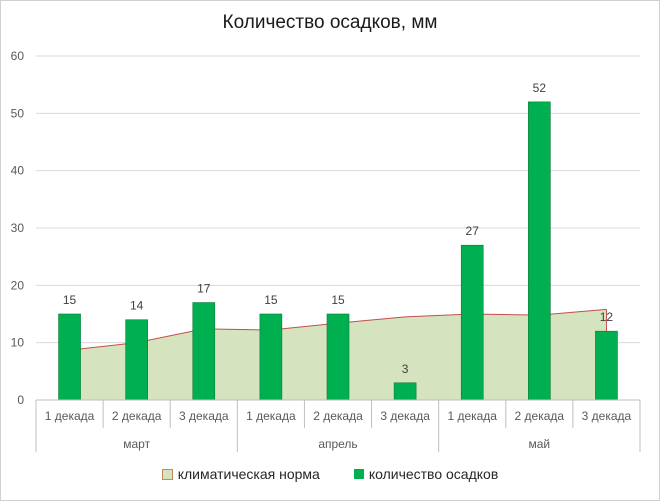 This screenshot has width=660, height=501. I want to click on legend-label-precip: количество осадков, so click(433, 474).